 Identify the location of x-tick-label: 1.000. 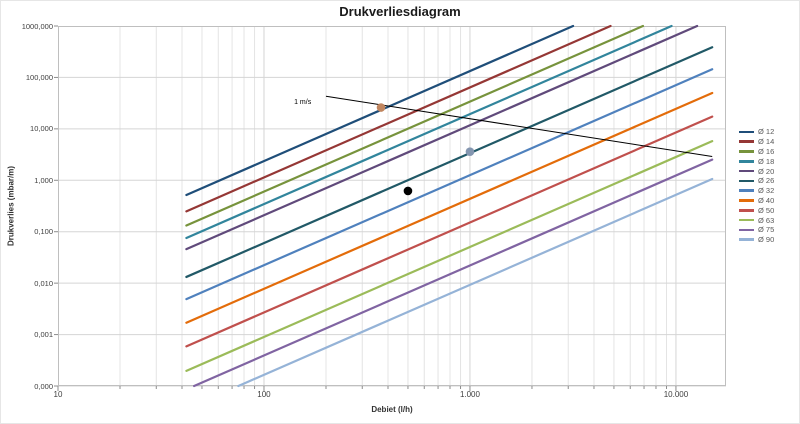
(469, 394).